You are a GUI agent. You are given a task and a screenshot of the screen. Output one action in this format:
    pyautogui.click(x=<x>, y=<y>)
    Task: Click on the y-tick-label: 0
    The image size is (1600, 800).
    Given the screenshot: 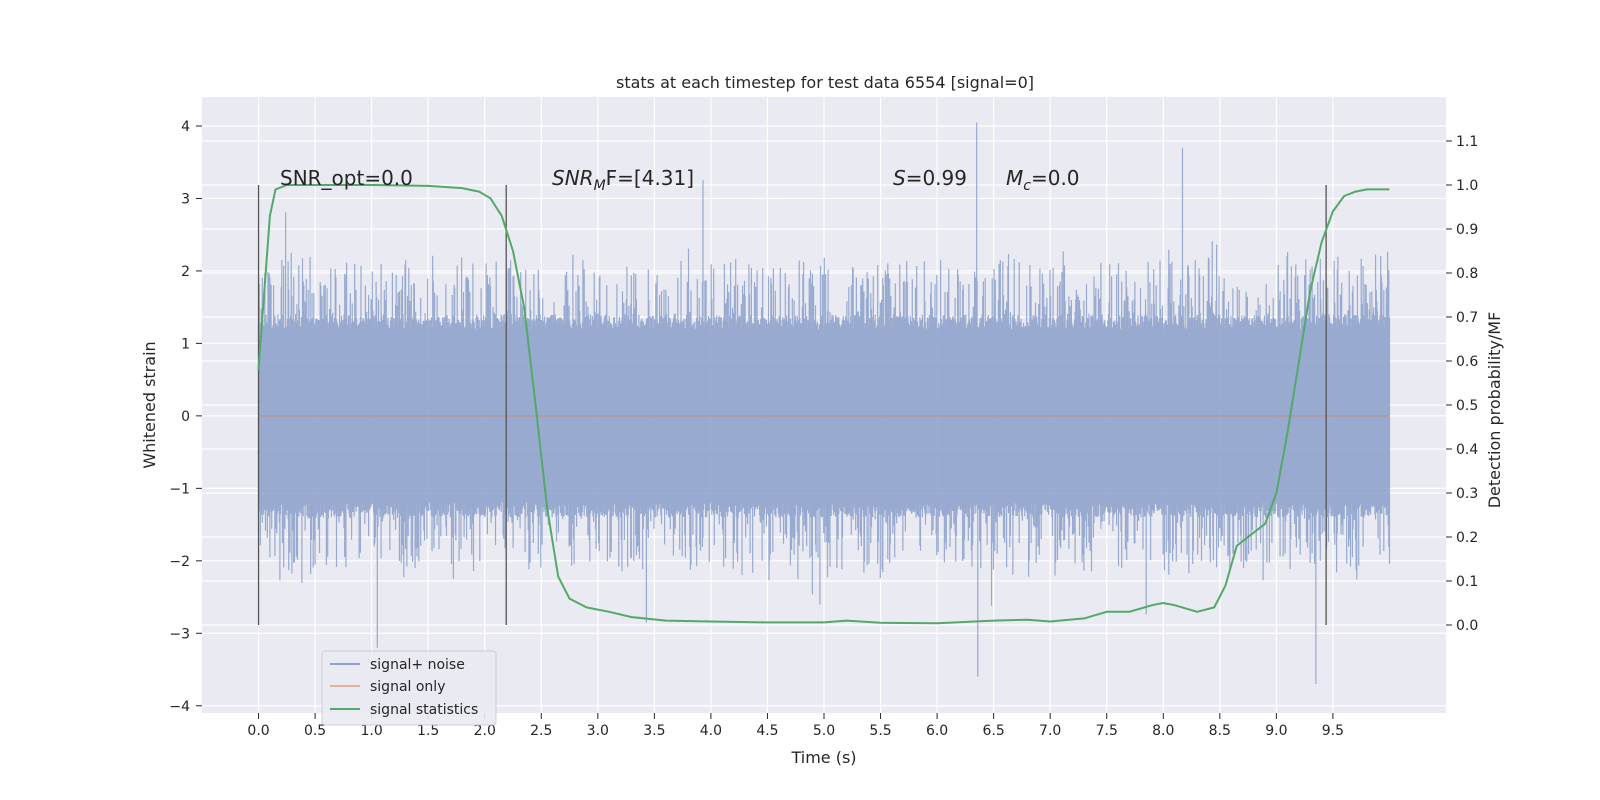 What is the action you would take?
    pyautogui.click(x=185, y=417)
    